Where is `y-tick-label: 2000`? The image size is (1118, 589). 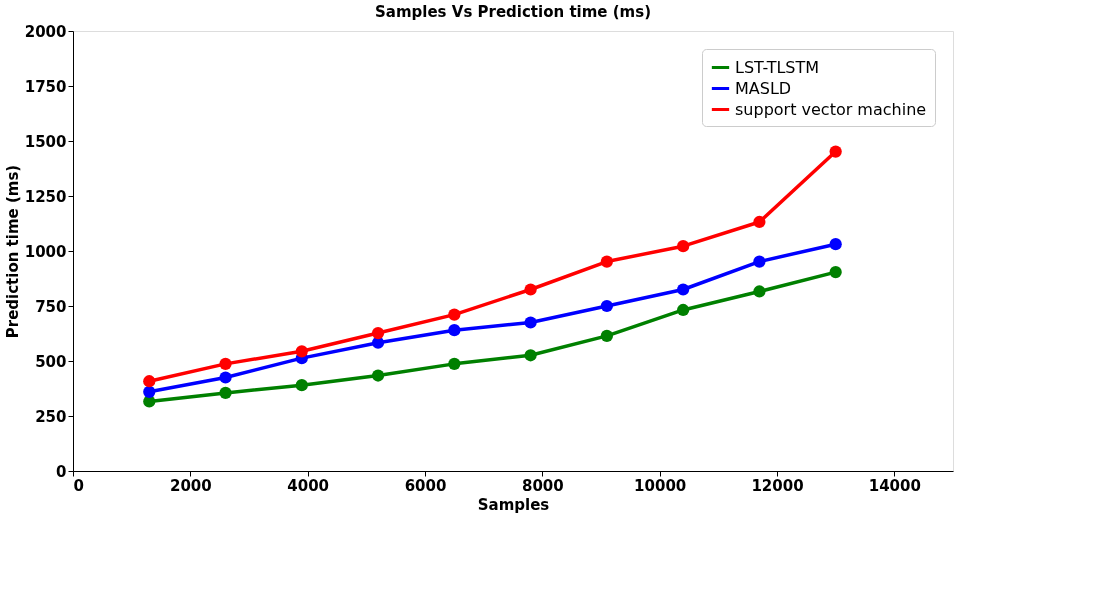 y-tick-label: 2000 is located at coordinates (45, 31).